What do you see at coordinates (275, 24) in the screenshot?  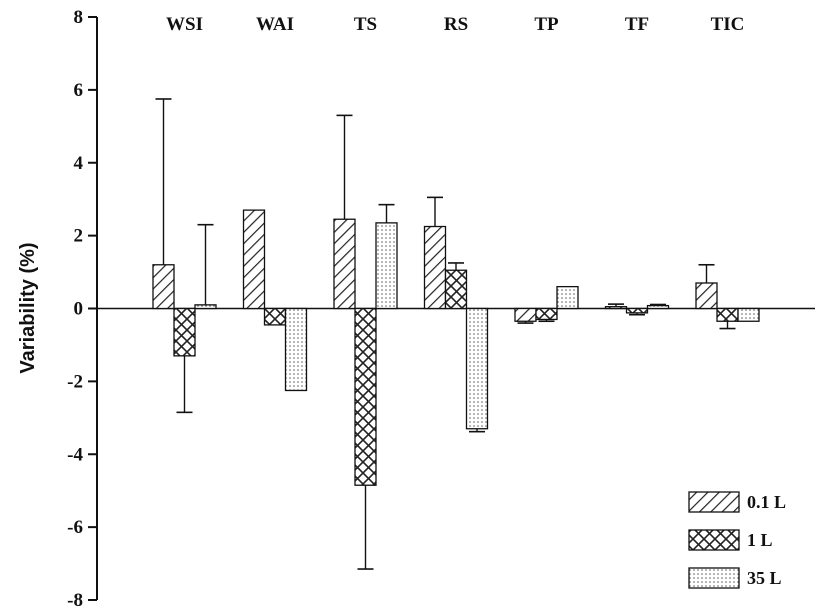 I see `category-label: WAI` at bounding box center [275, 24].